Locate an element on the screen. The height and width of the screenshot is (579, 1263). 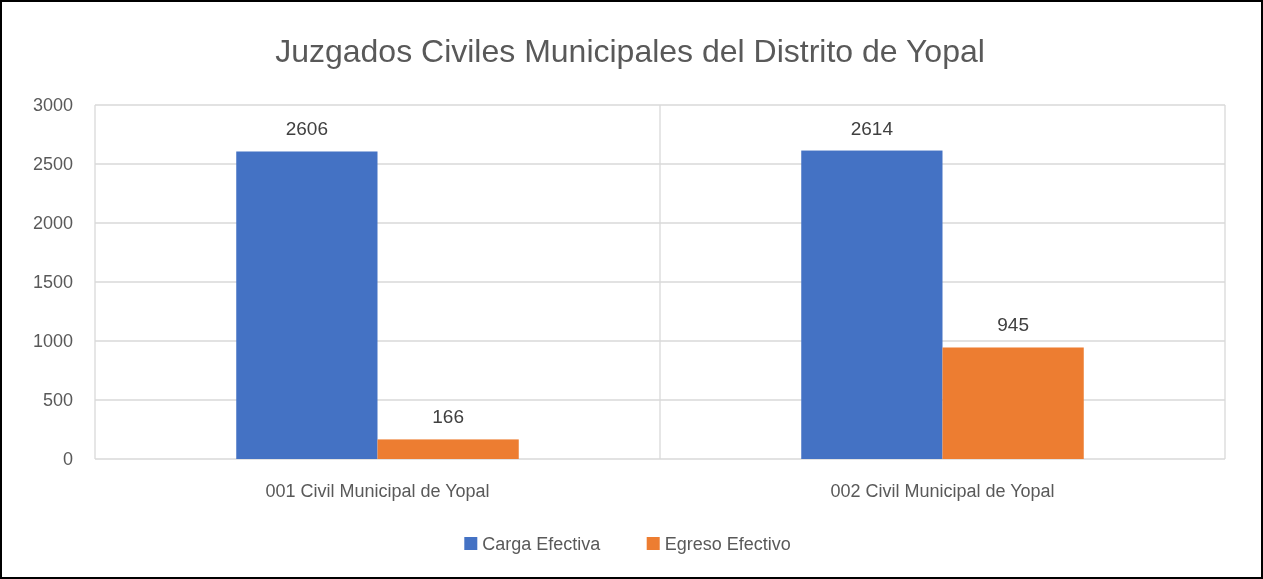
data-label: 166 is located at coordinates (448, 417).